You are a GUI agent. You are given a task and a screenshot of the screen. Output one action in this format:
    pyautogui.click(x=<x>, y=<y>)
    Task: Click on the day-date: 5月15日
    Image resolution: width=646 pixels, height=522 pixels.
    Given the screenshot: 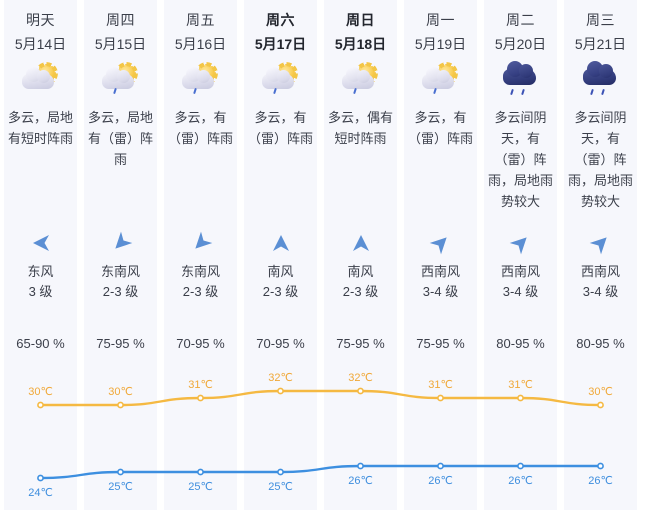 What is the action you would take?
    pyautogui.click(x=120, y=44)
    